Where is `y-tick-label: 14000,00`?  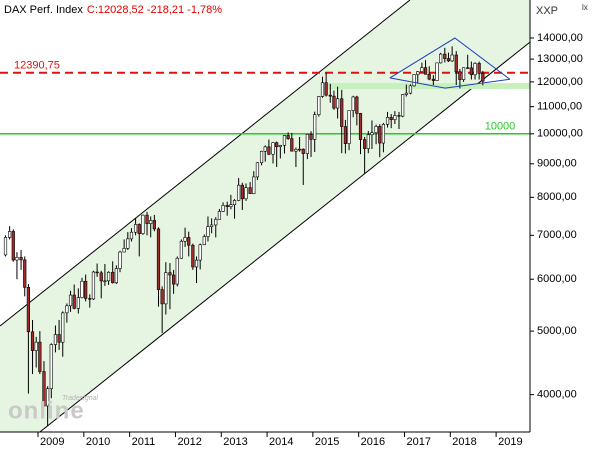 y-tick-label: 14000,00 is located at coordinates (560, 38).